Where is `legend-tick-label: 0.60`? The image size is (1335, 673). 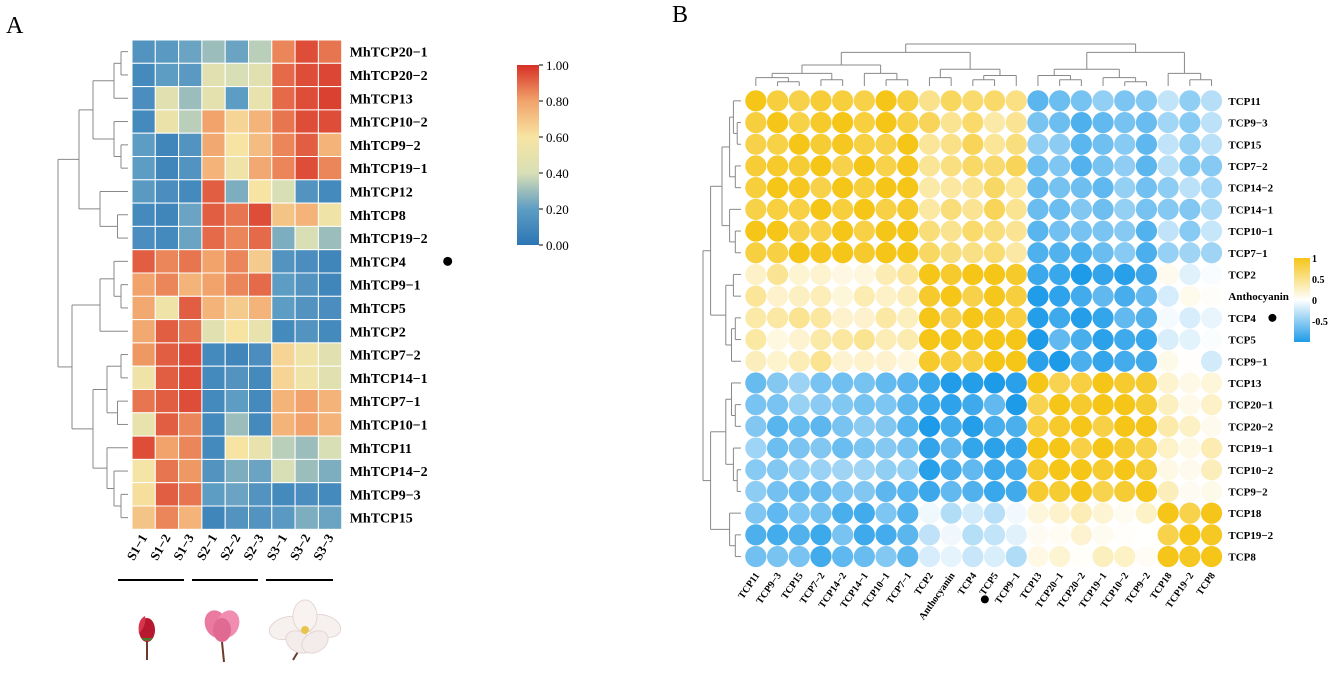
legend-tick-label: 0.60 is located at coordinates (557, 137).